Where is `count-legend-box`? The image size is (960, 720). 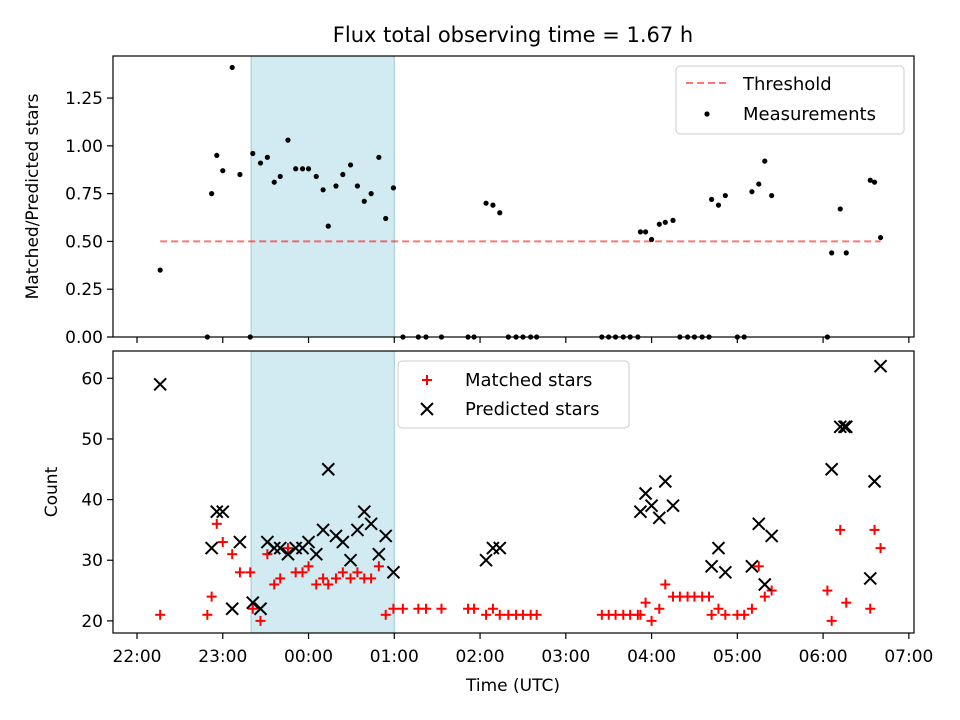 count-legend-box is located at coordinates (513, 394).